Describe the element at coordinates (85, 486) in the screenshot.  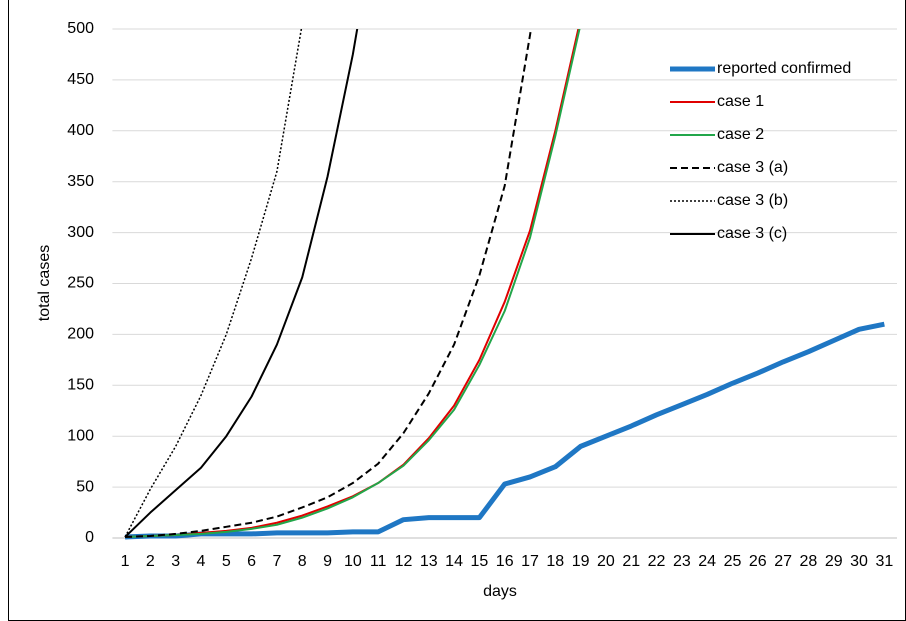
I see `y-tick-label: 50` at that location.